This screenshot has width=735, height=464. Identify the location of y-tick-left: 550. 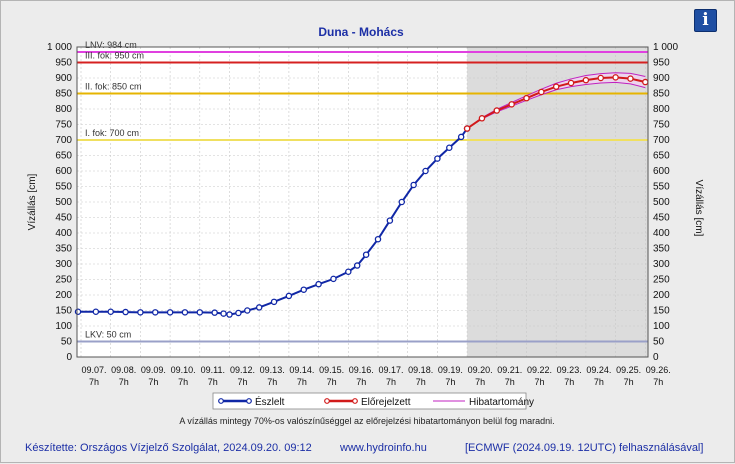
(63, 187).